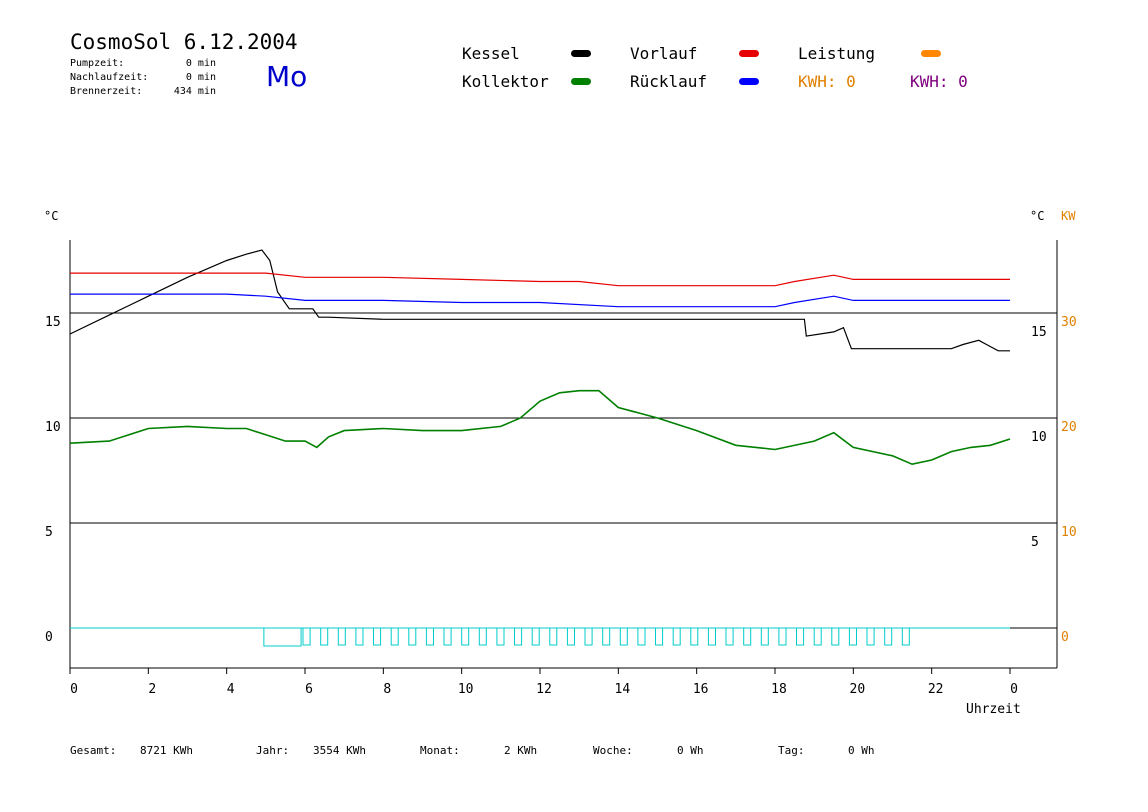 The width and height of the screenshot is (1148, 812). Describe the element at coordinates (779, 689) in the screenshot. I see `x-tick-label: 18` at that location.